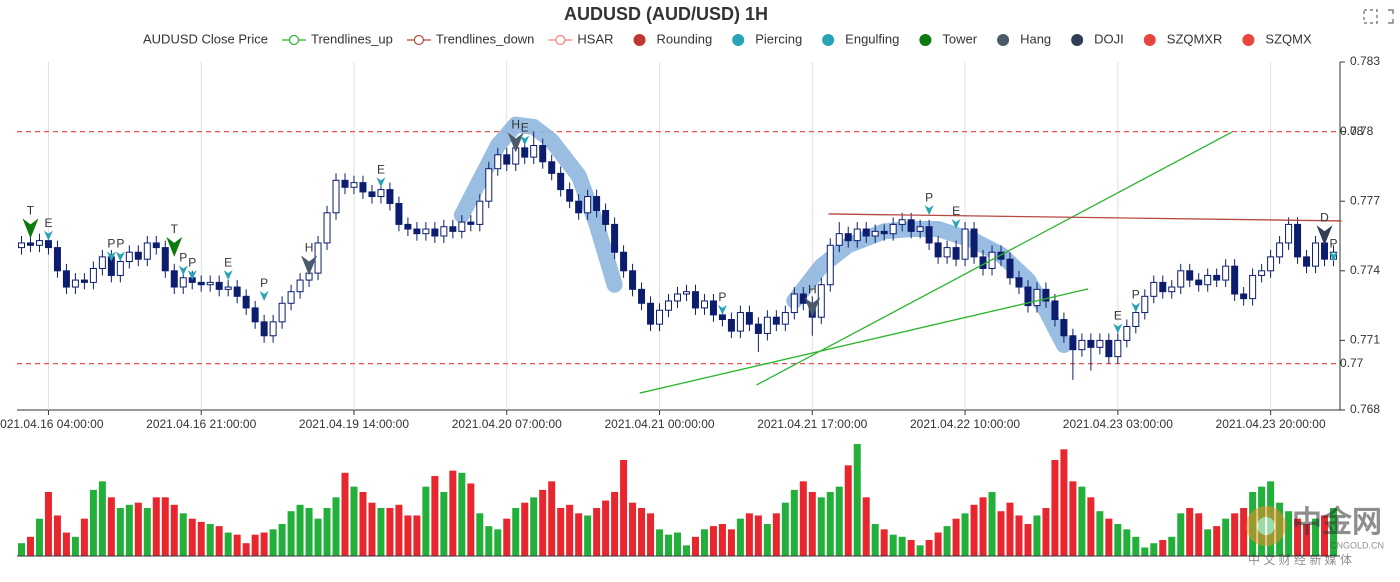 The width and height of the screenshot is (1400, 582). I want to click on y-tick-label: 0.768, so click(1365, 409).